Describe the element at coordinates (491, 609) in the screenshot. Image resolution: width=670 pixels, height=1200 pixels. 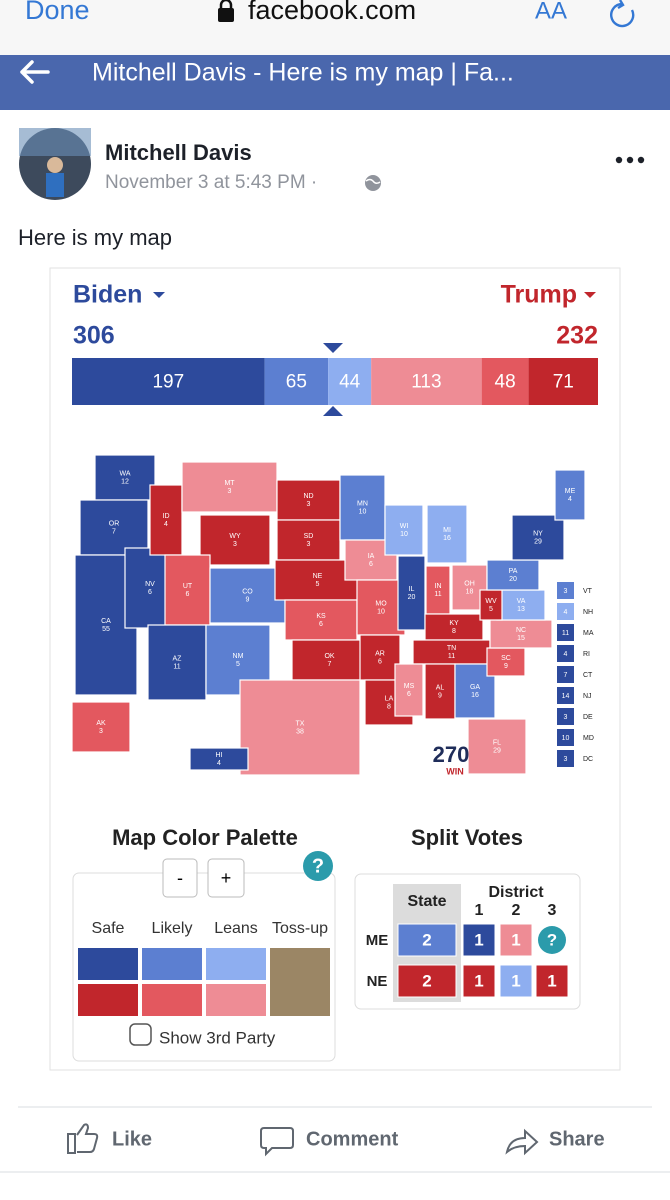
I see `state-ev: 5` at that location.